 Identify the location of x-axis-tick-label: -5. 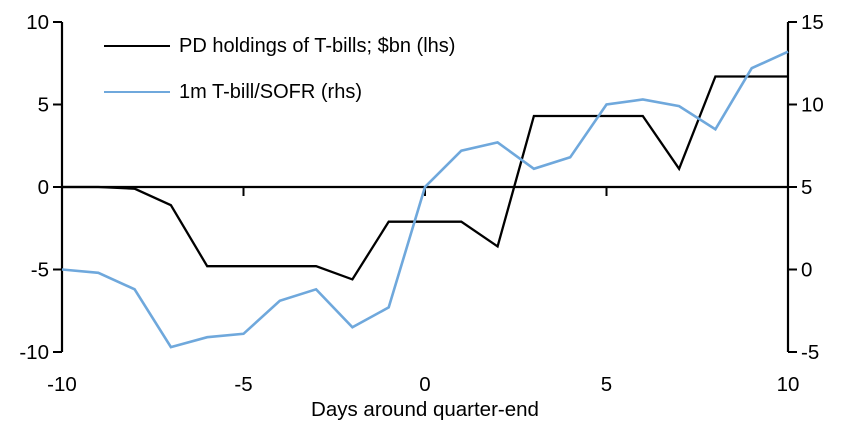
(243, 384).